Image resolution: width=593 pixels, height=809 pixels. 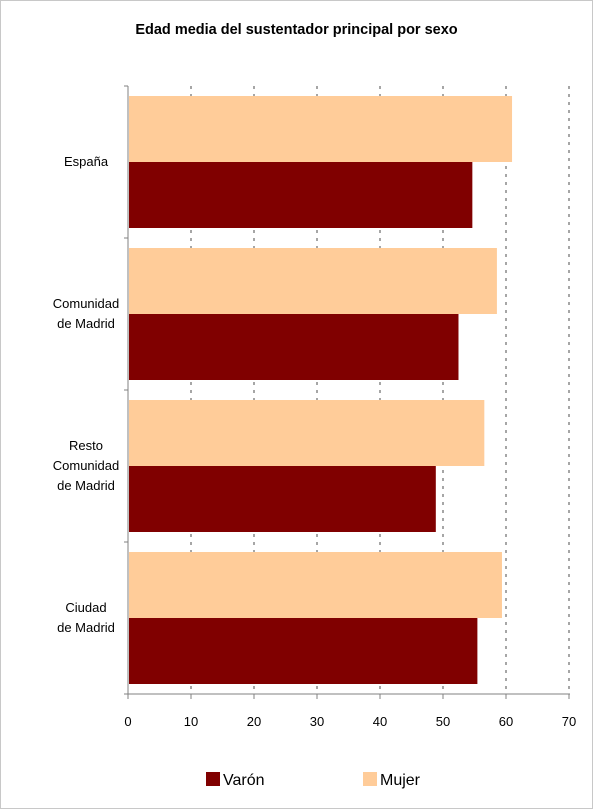 What do you see at coordinates (317, 721) in the screenshot?
I see `x-tick-label: 30` at bounding box center [317, 721].